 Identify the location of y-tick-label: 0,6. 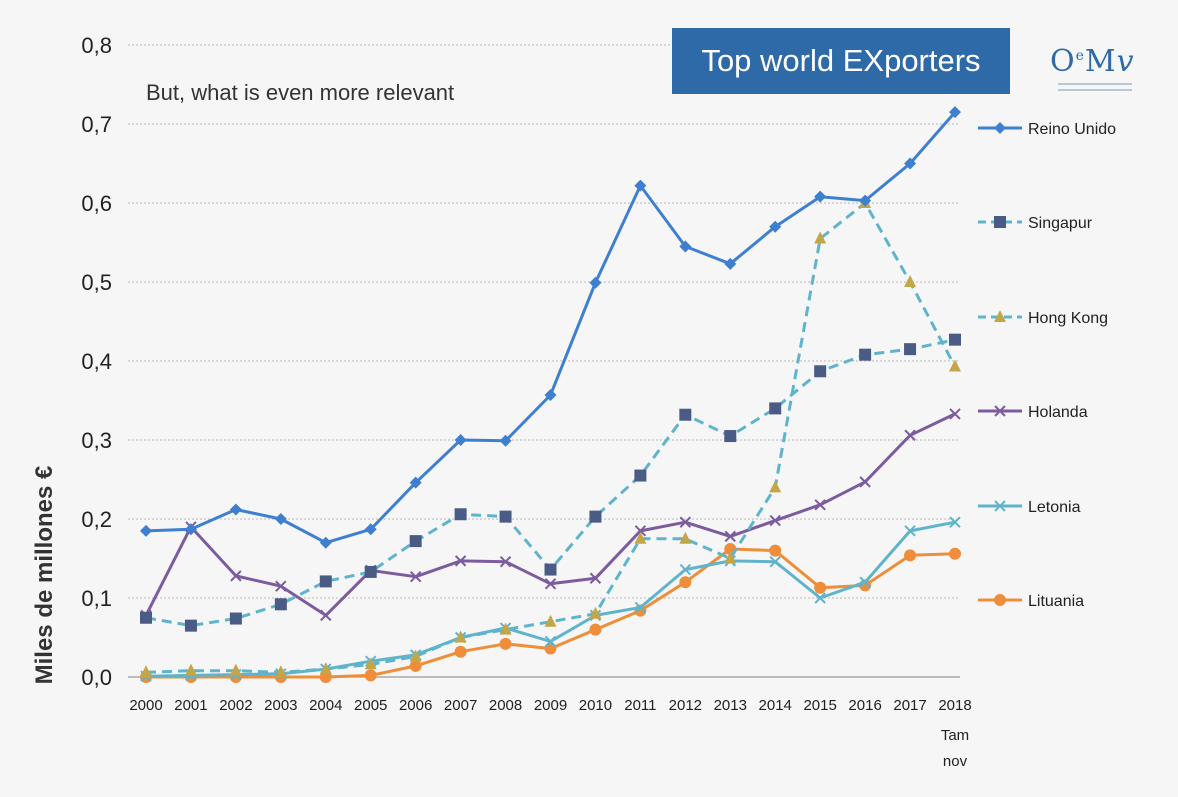
(96, 203).